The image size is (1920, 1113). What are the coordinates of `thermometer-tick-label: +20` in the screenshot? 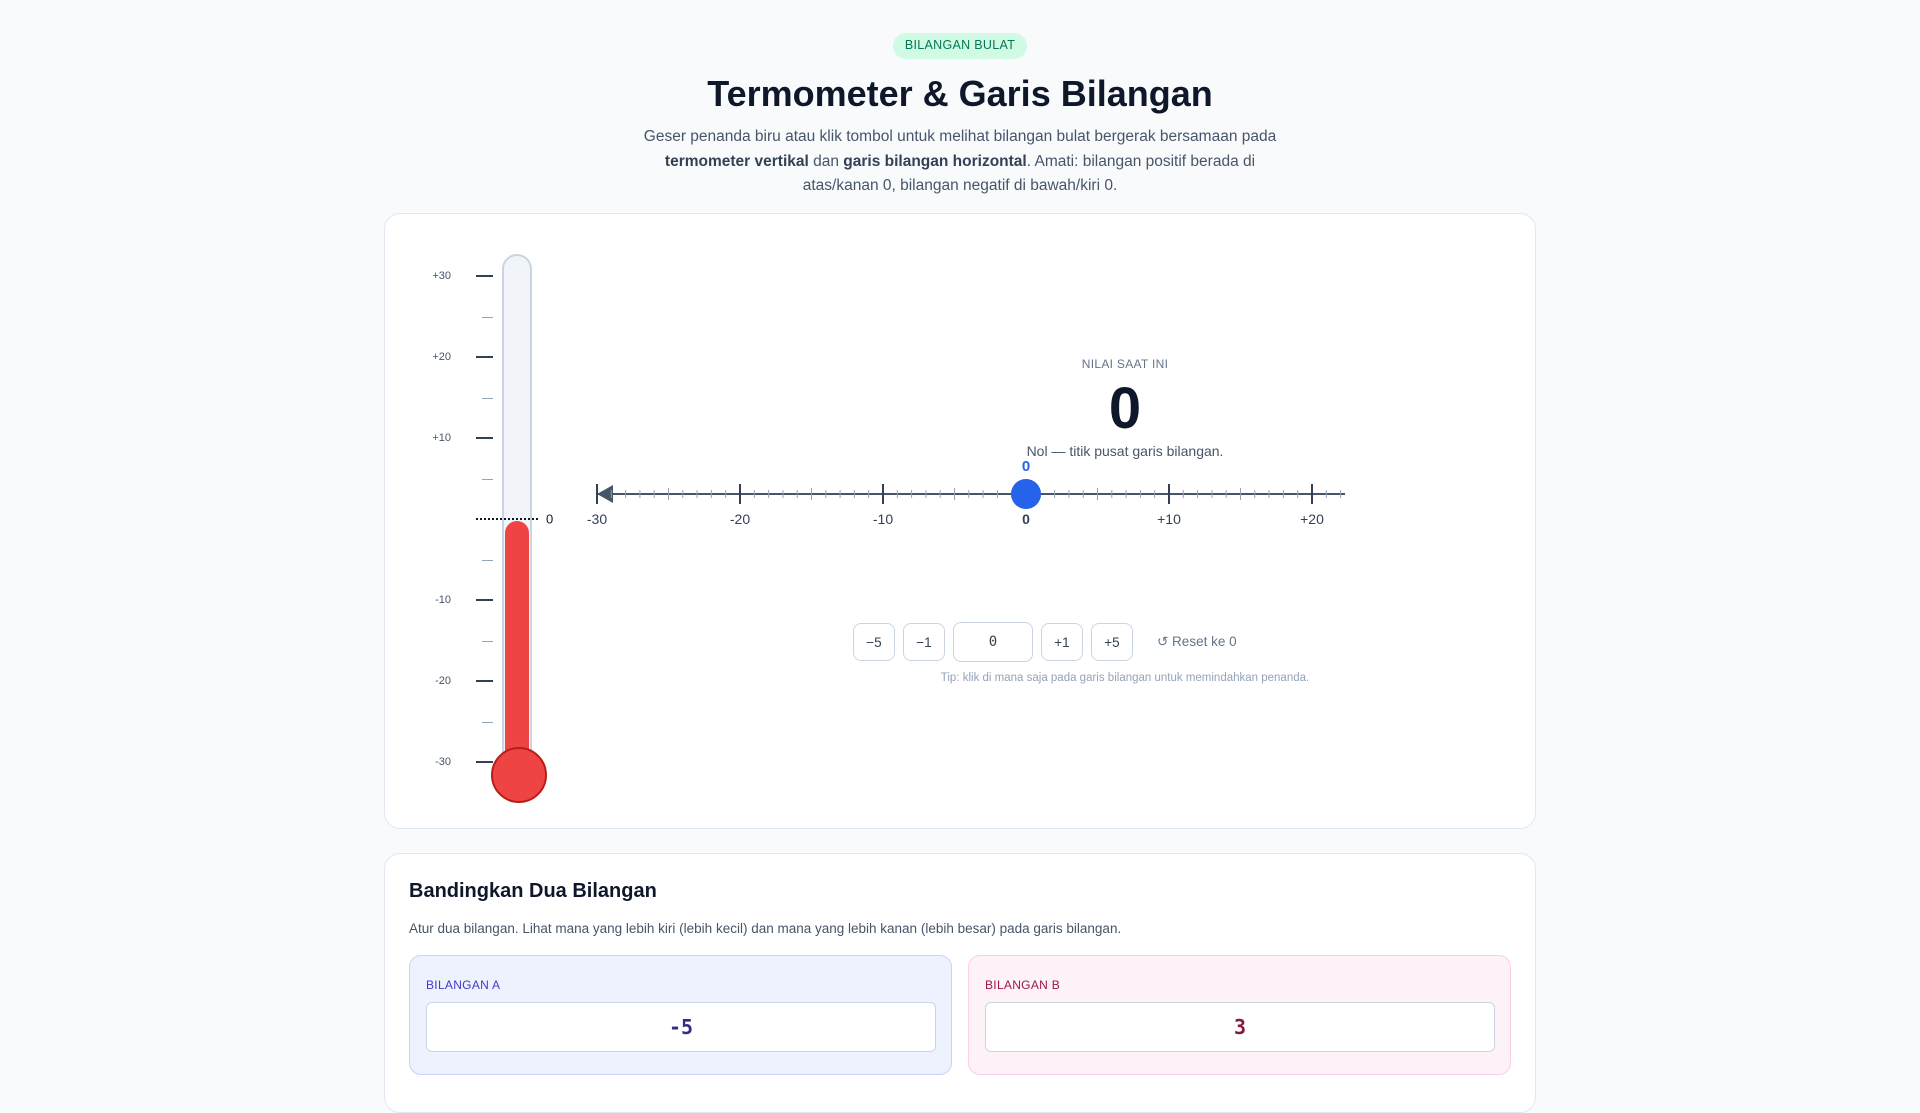 It's located at (441, 357).